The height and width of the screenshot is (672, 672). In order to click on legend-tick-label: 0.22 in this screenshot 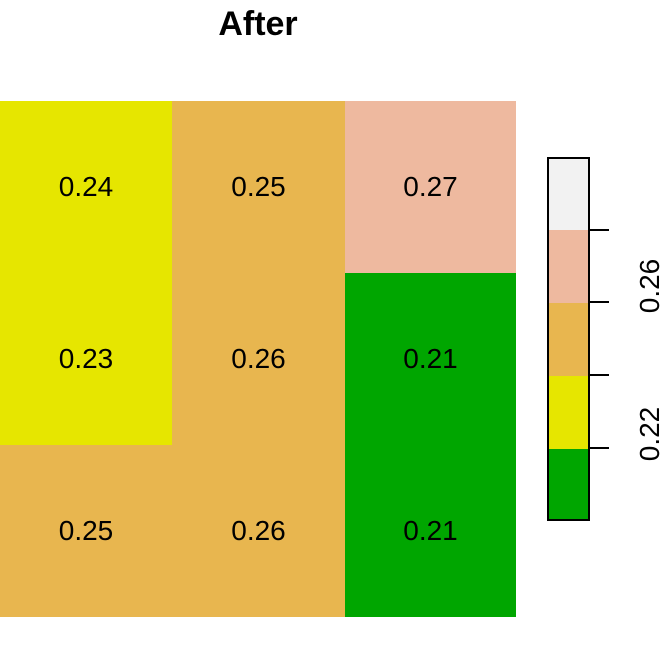, I will do `click(649, 434)`.